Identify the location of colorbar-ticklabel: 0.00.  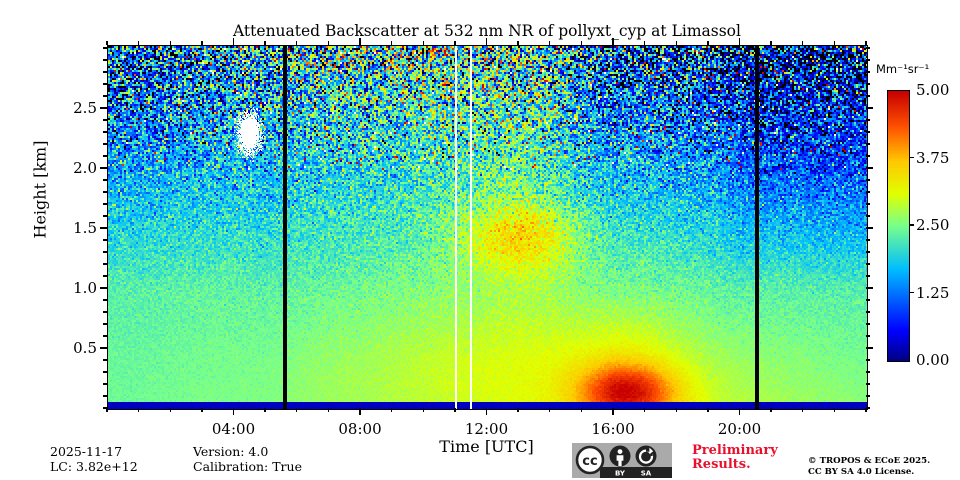
(933, 360).